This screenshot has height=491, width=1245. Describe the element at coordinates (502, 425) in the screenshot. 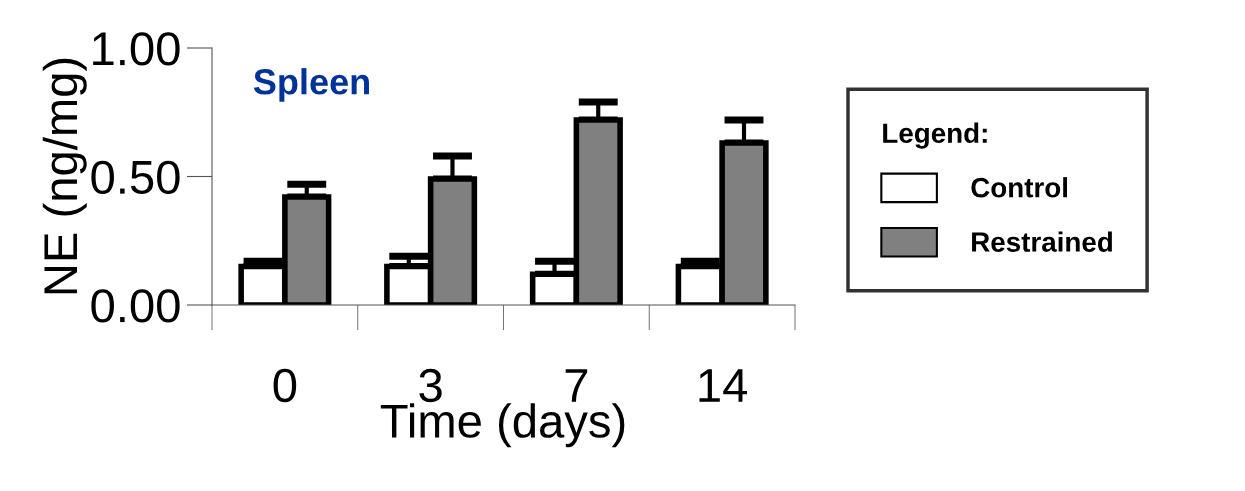

I see `x-axis-title: Time (days)` at that location.